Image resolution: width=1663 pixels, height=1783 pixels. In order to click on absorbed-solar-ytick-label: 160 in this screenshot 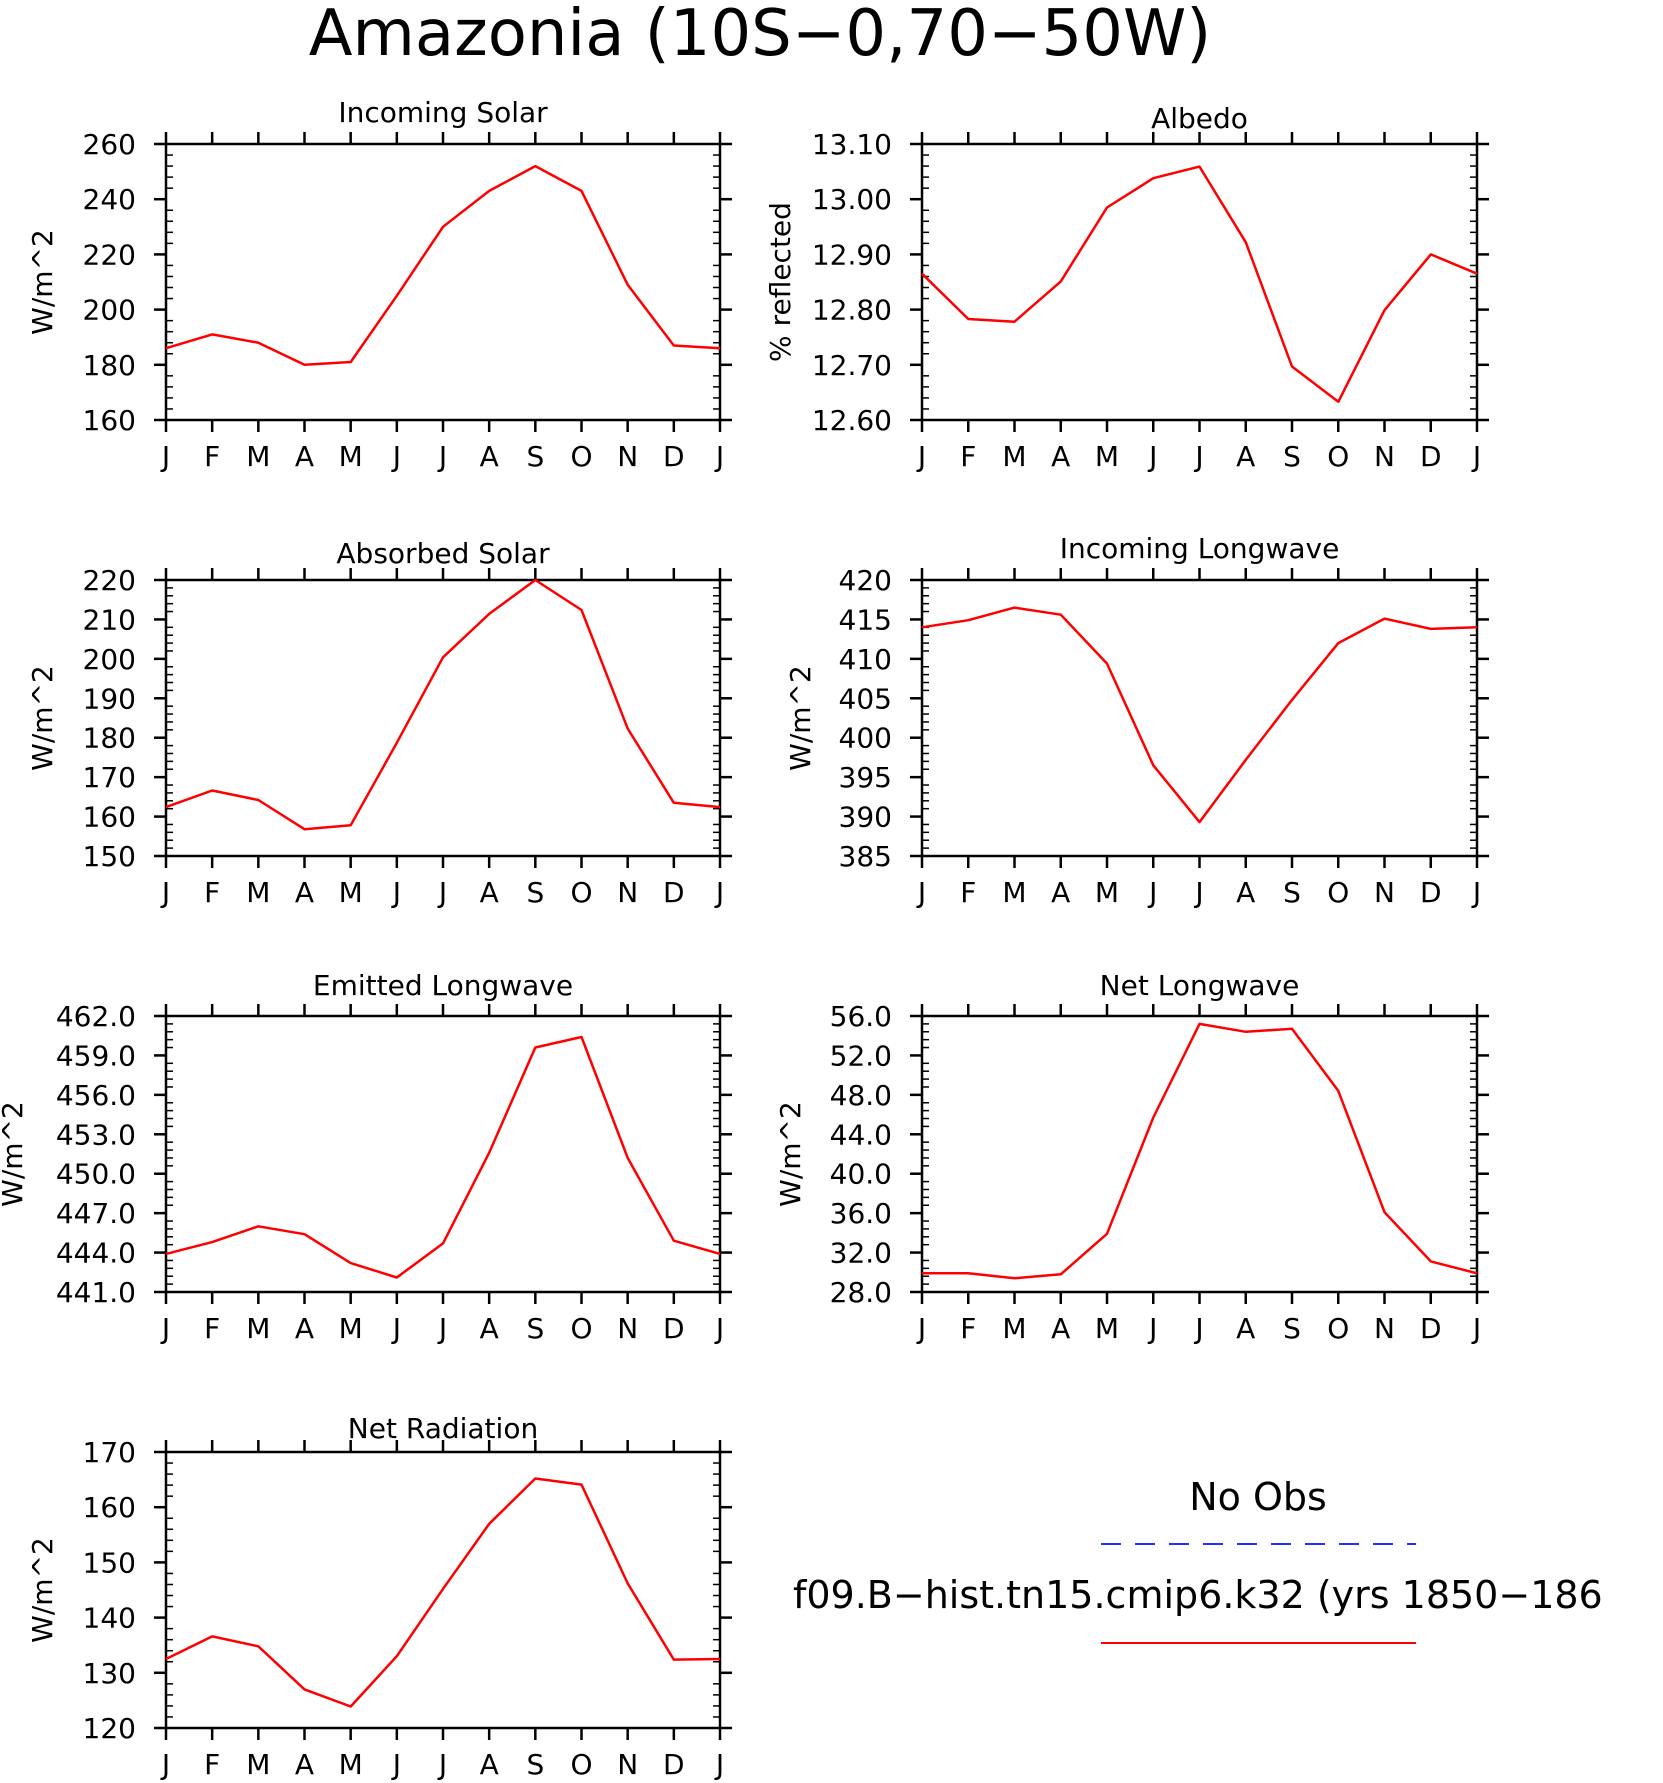, I will do `click(109, 817)`.